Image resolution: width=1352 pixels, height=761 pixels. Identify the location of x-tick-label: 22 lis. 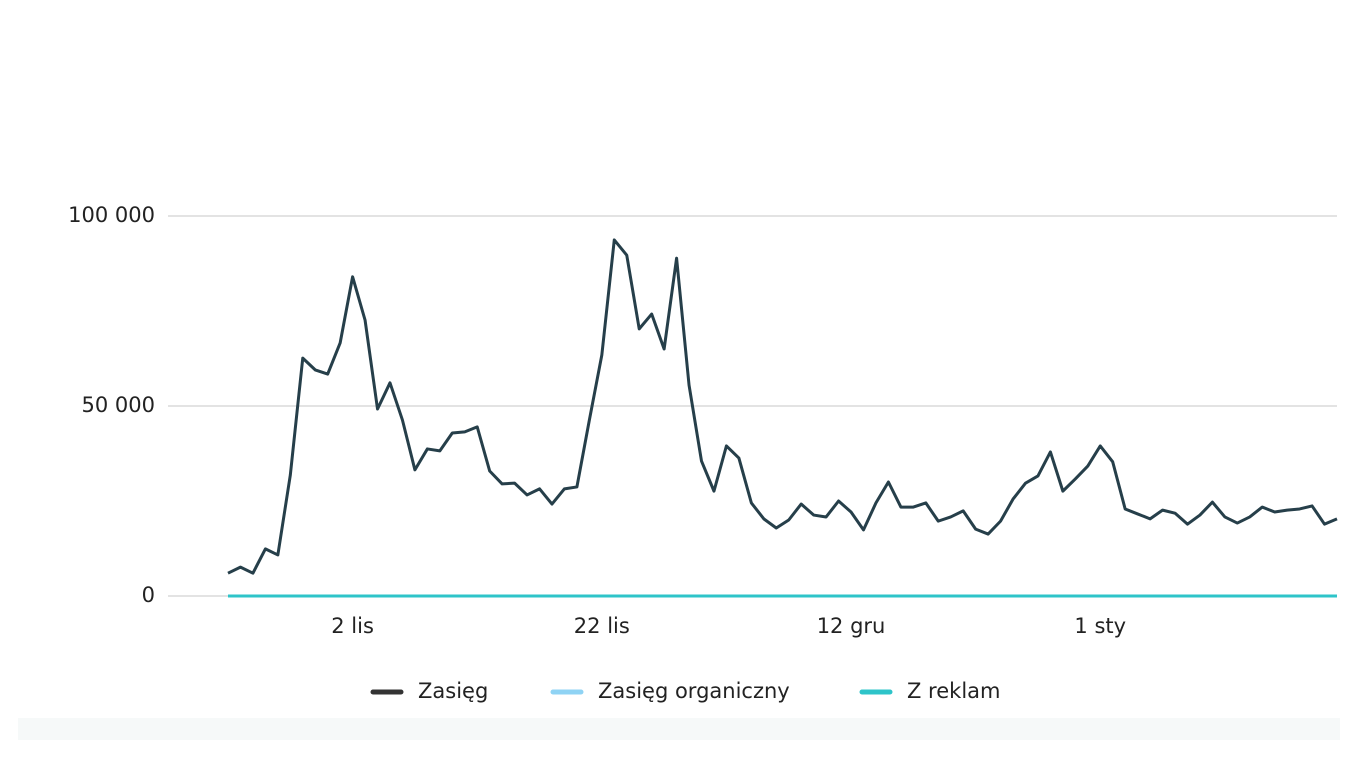
(602, 626).